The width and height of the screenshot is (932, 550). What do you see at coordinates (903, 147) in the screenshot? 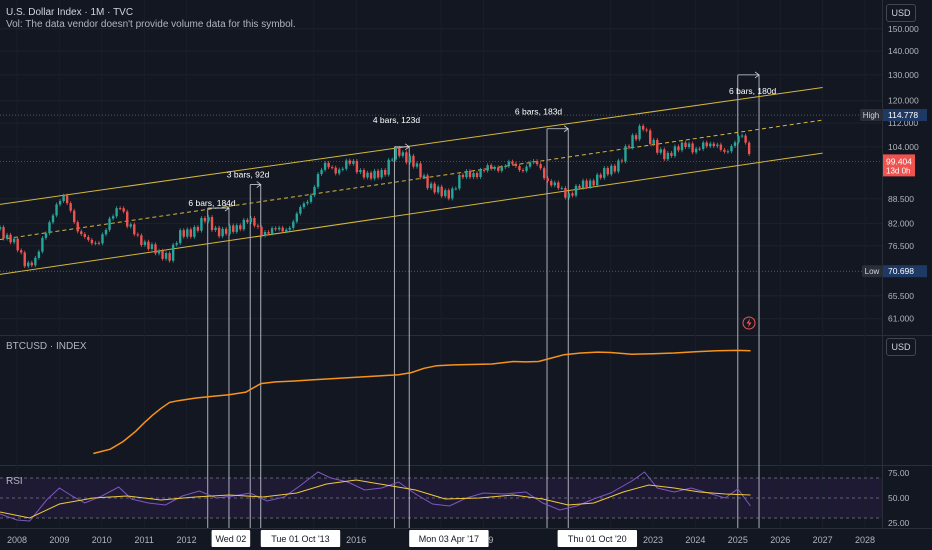
I see `price-tick-label: 104.000` at bounding box center [903, 147].